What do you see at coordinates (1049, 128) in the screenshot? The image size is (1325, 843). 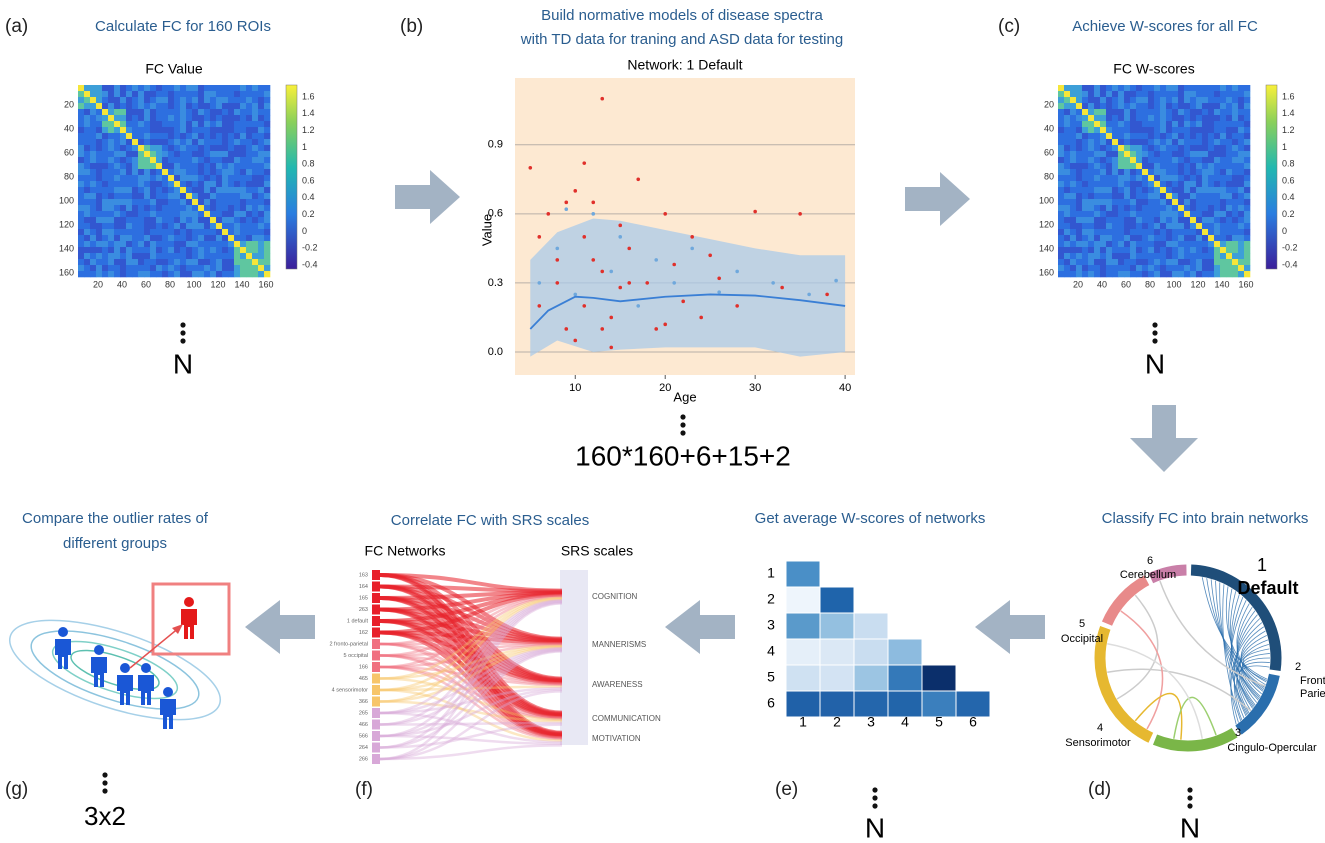 I see `y-tick-label: 40` at bounding box center [1049, 128].